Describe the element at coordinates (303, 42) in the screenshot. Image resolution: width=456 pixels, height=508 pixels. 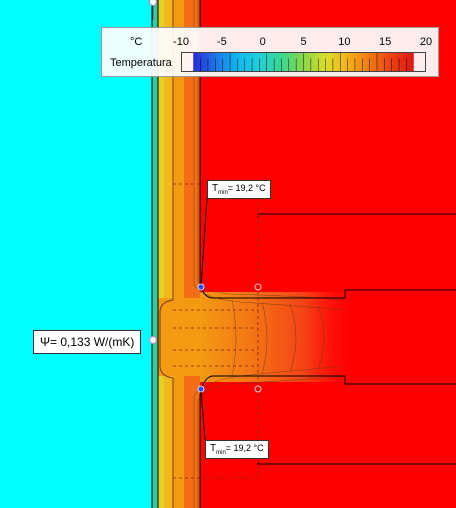
I see `legend-tick-label: 5` at that location.